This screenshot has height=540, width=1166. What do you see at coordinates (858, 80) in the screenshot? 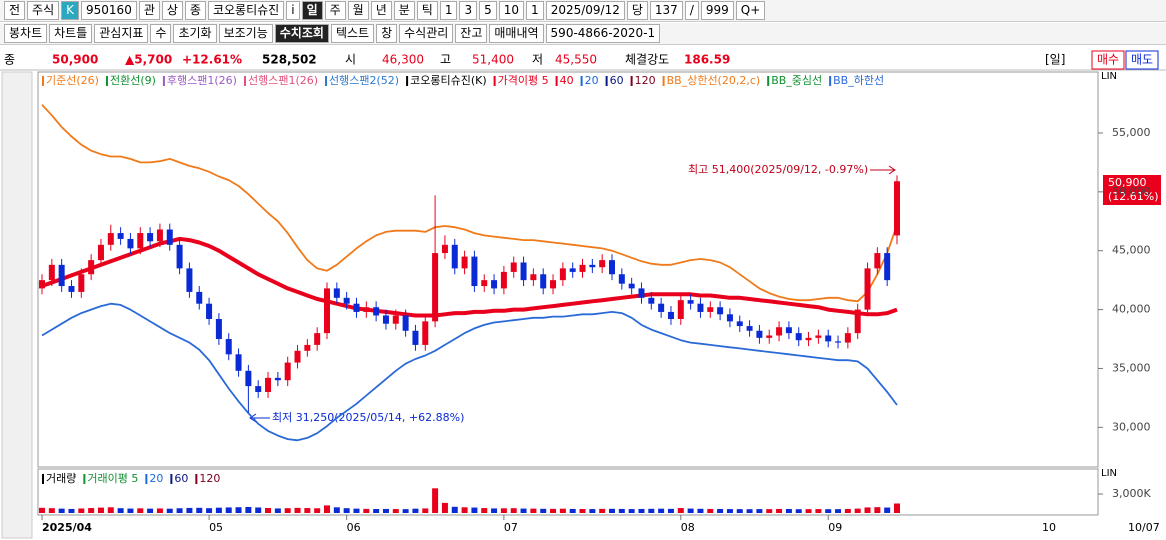
I see `legend-label: BB_하한선` at bounding box center [858, 80].